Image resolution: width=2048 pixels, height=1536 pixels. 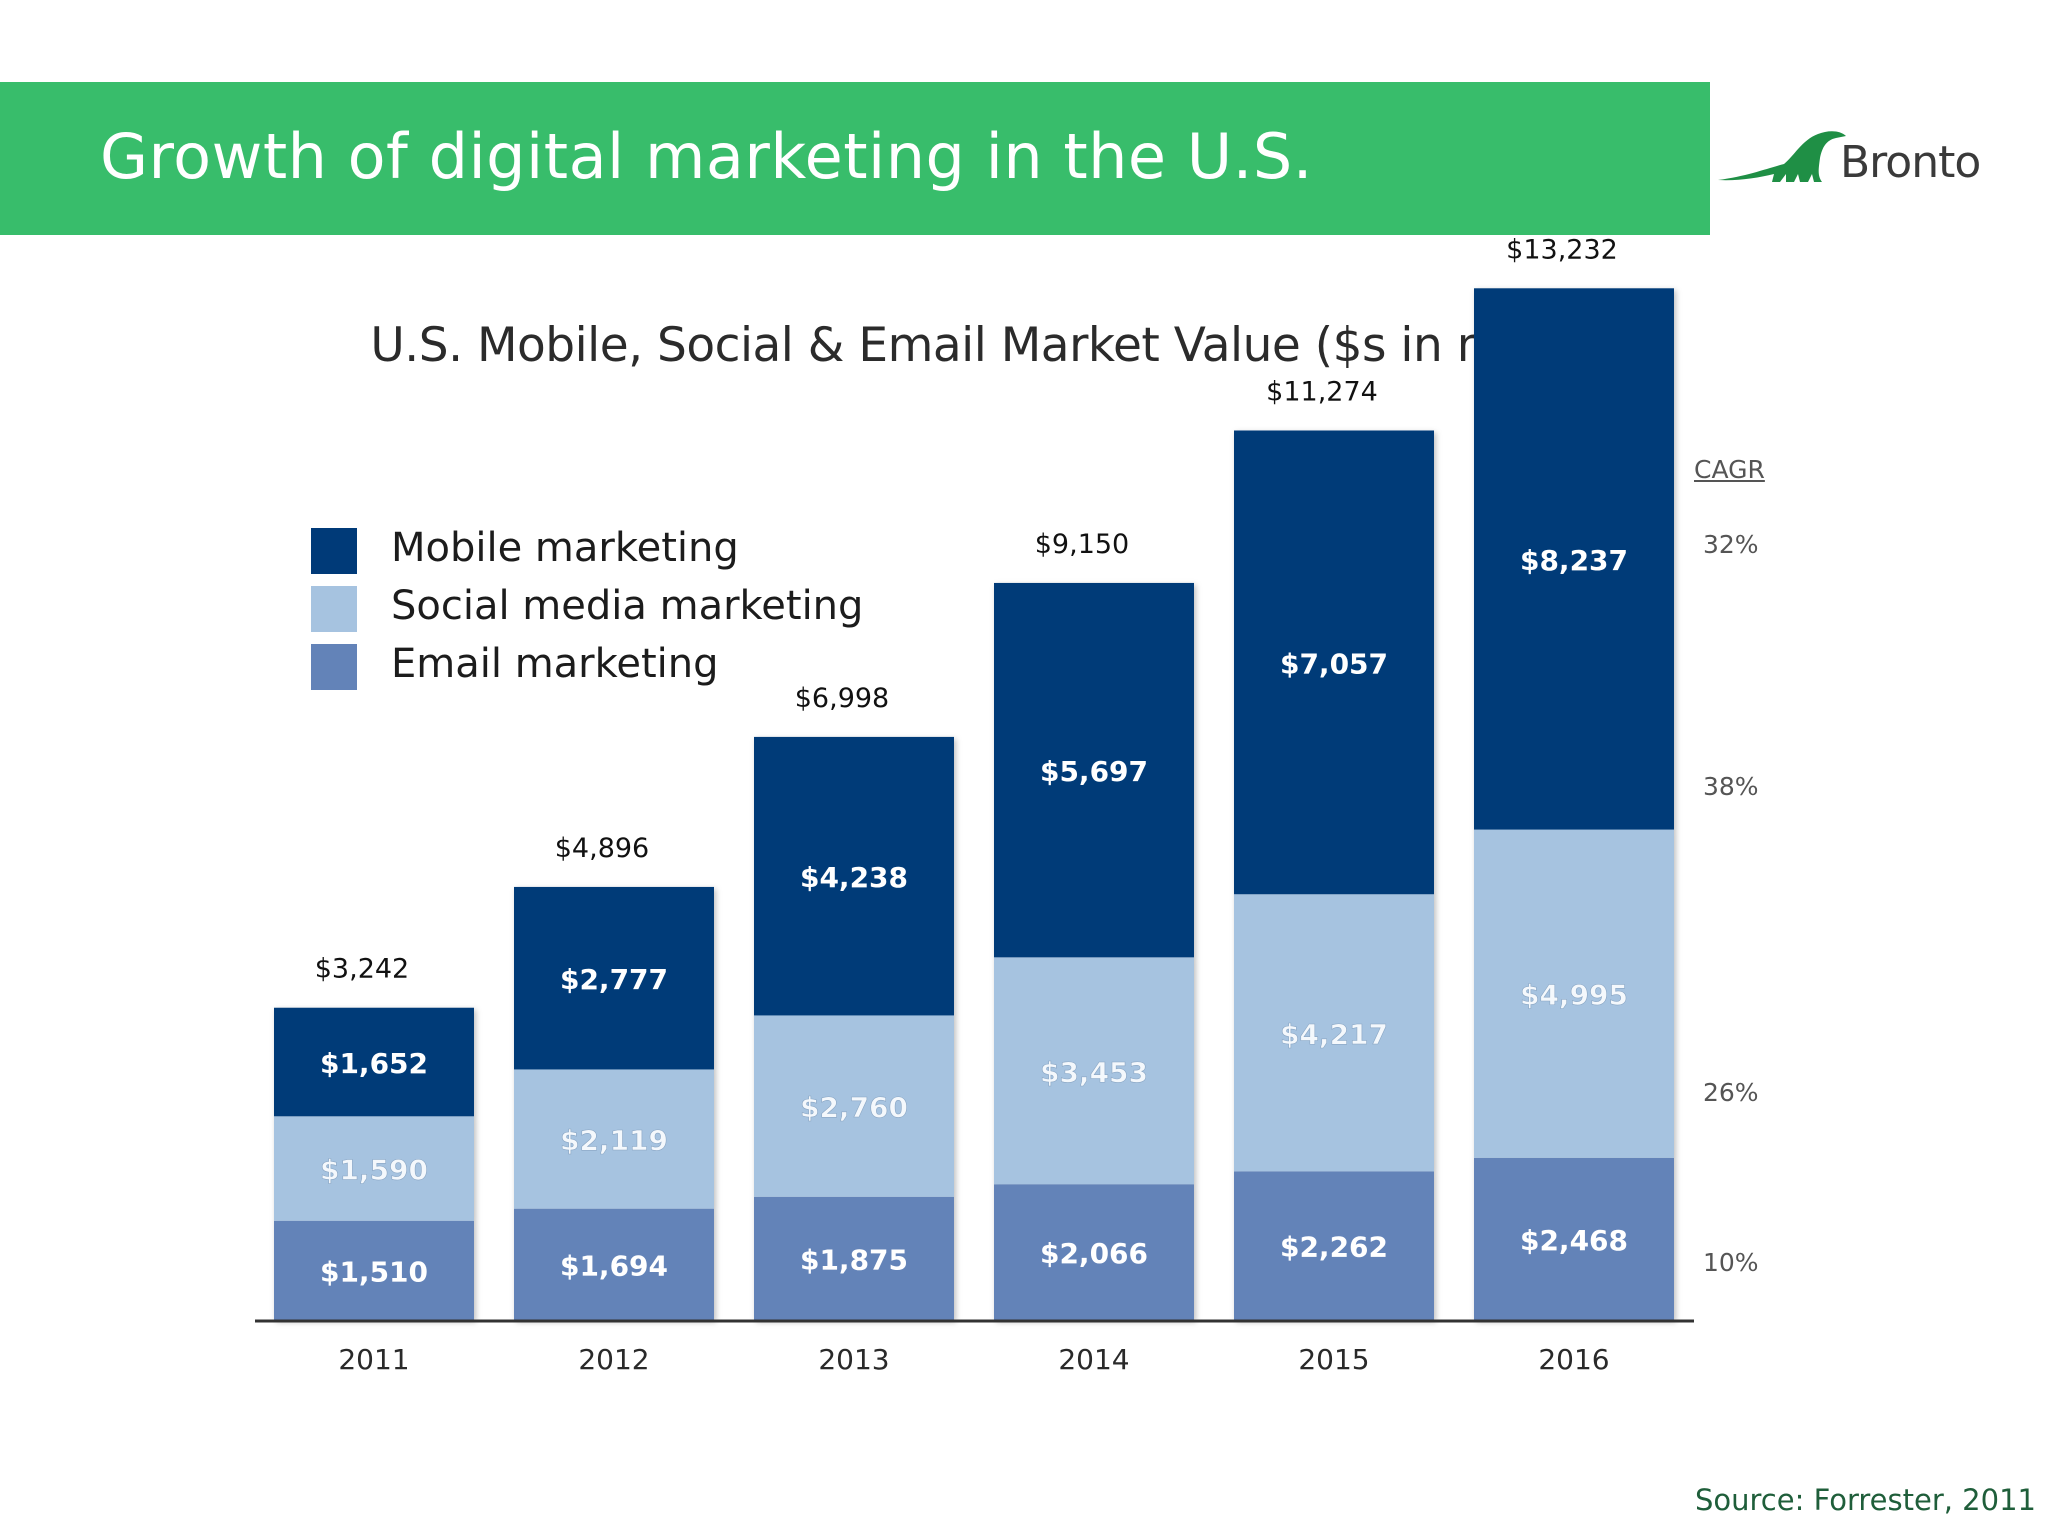 I want to click on segment-label: $4,238, so click(x=854, y=877).